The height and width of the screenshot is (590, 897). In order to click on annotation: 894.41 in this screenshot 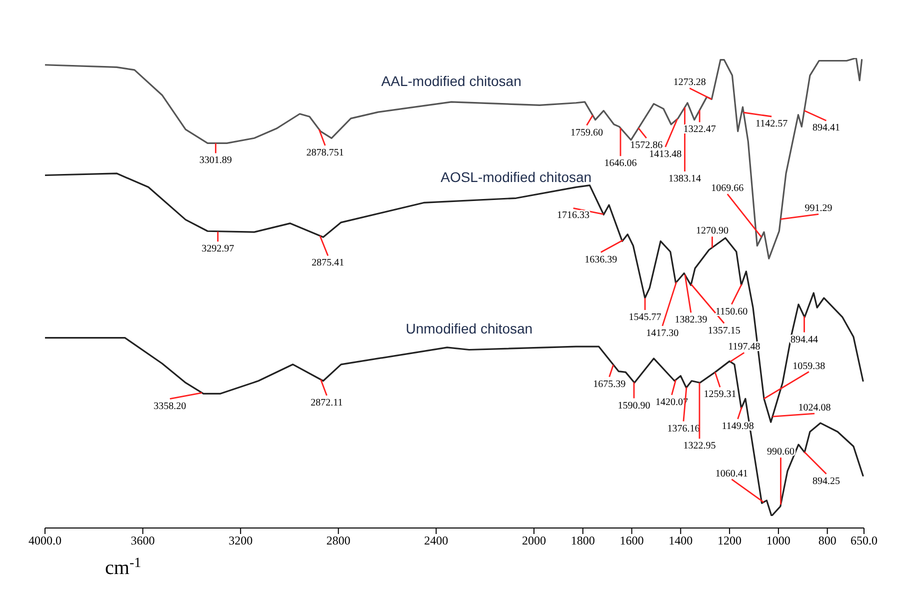, I will do `click(826, 128)`.